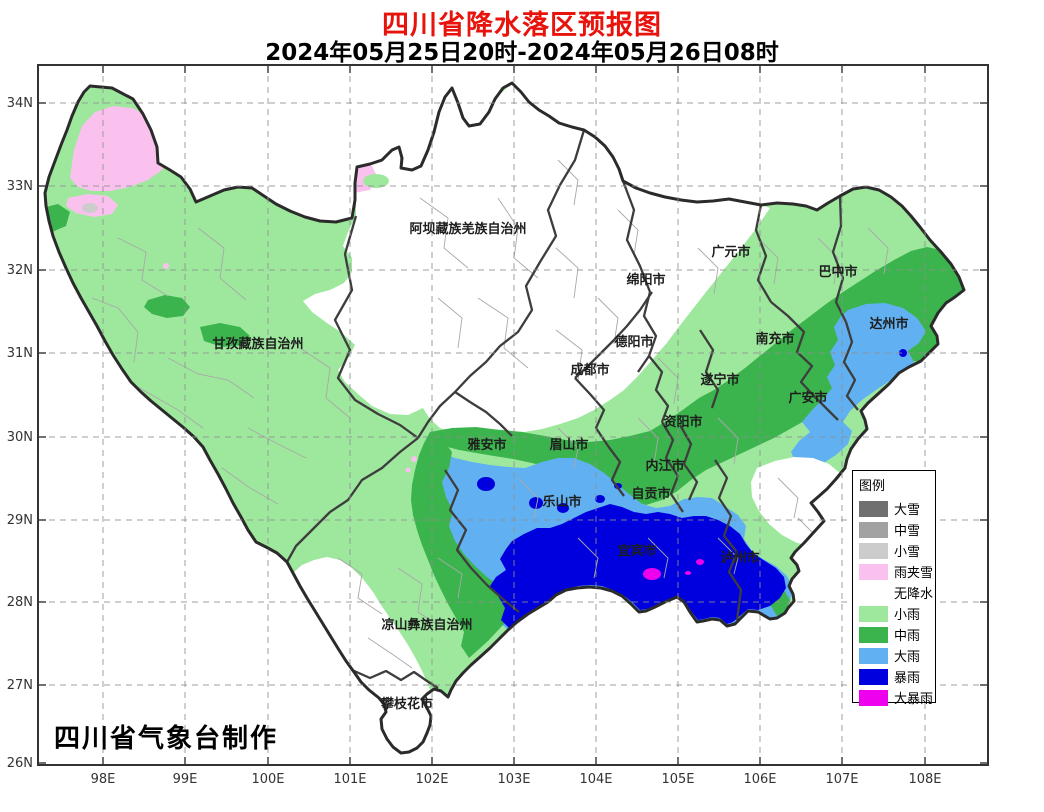  Describe the element at coordinates (20, 353) in the screenshot. I see `lat-tick-label: 31N` at that location.